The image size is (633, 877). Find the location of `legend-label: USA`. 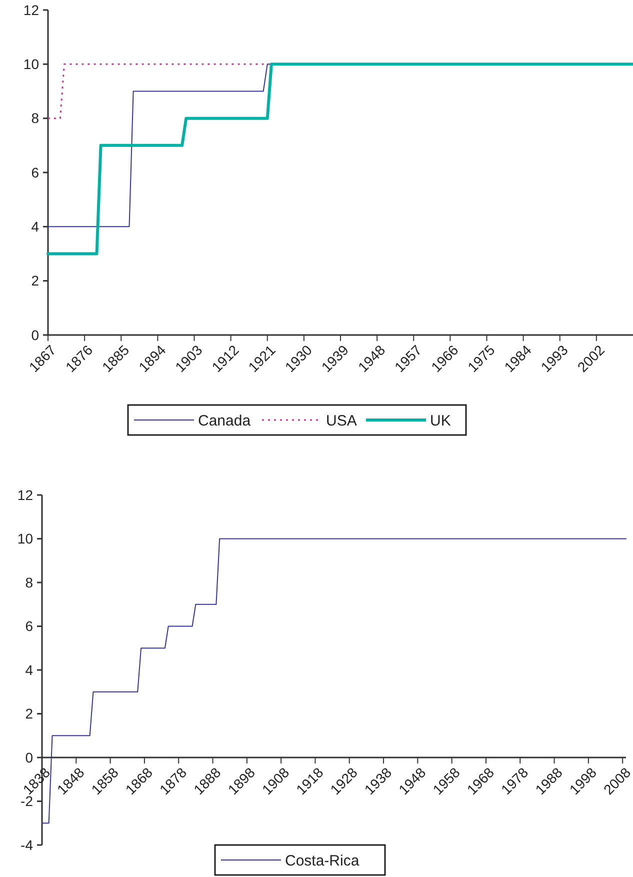

legend-label: USA is located at coordinates (341, 421).